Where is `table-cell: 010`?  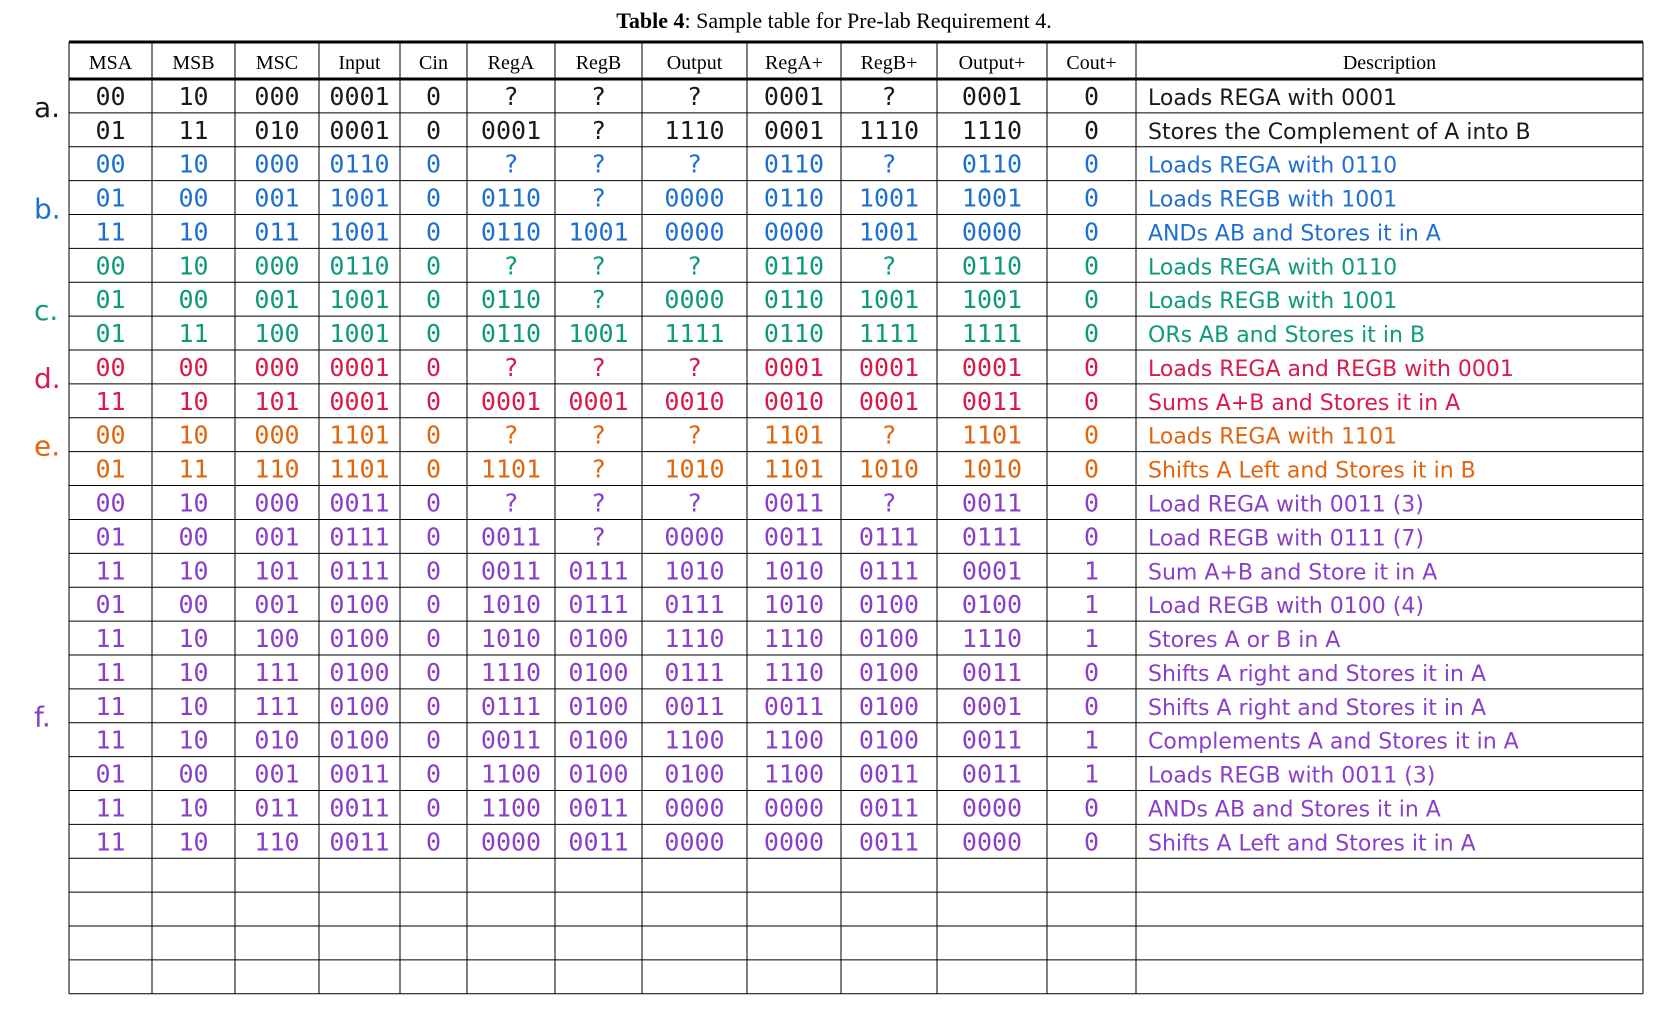
table-cell: 010 is located at coordinates (276, 130).